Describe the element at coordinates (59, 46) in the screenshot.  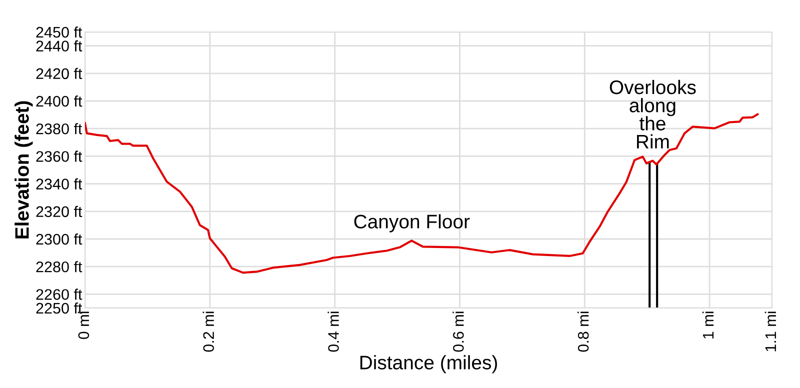
I see `y-tick-label: 2440 ft` at that location.